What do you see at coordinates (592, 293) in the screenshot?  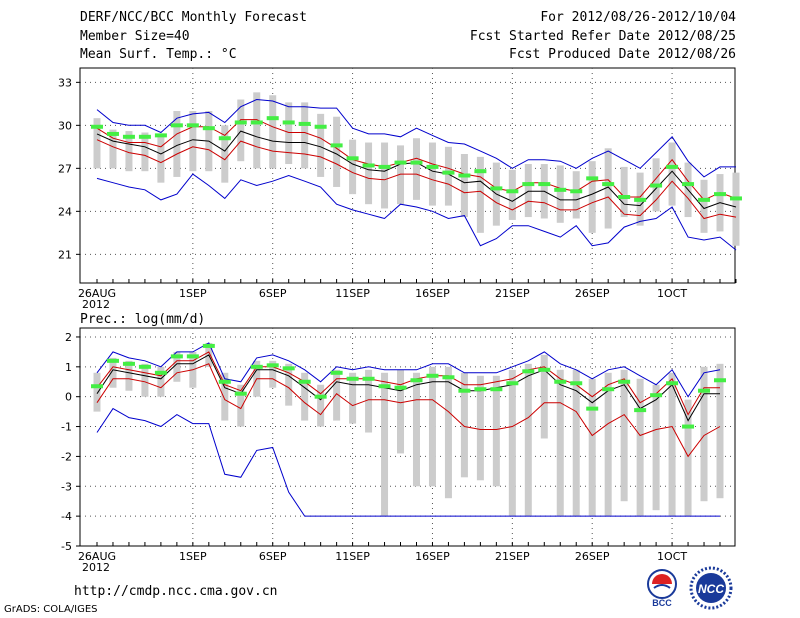 I see `x-tick-label: 26SEP` at bounding box center [592, 293].